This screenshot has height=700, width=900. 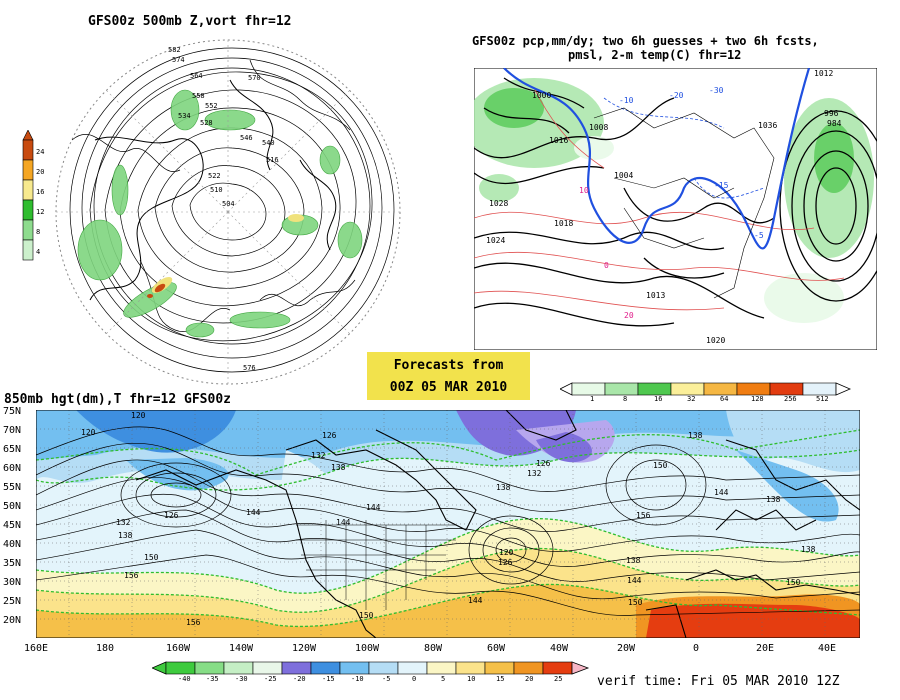 I want to click on isobar-label: 1018, so click(x=563, y=223).